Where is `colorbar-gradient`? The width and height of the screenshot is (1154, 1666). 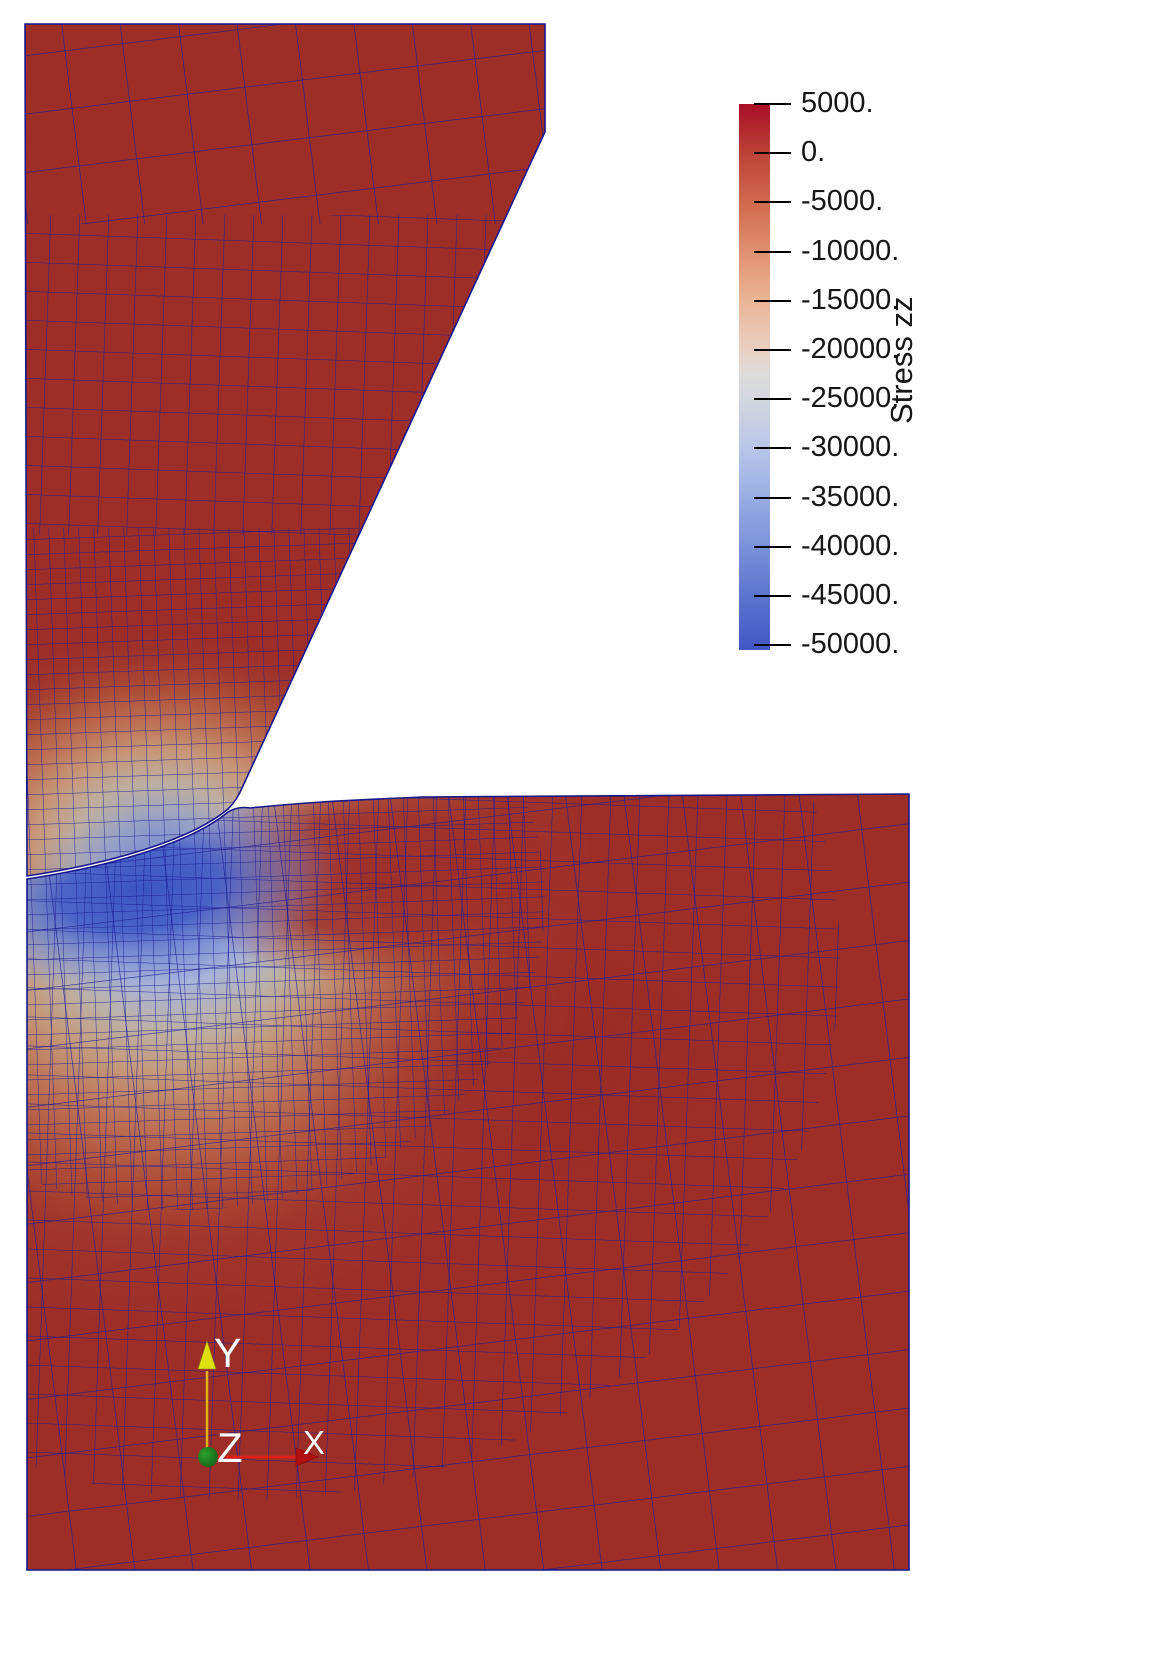 colorbar-gradient is located at coordinates (754, 377).